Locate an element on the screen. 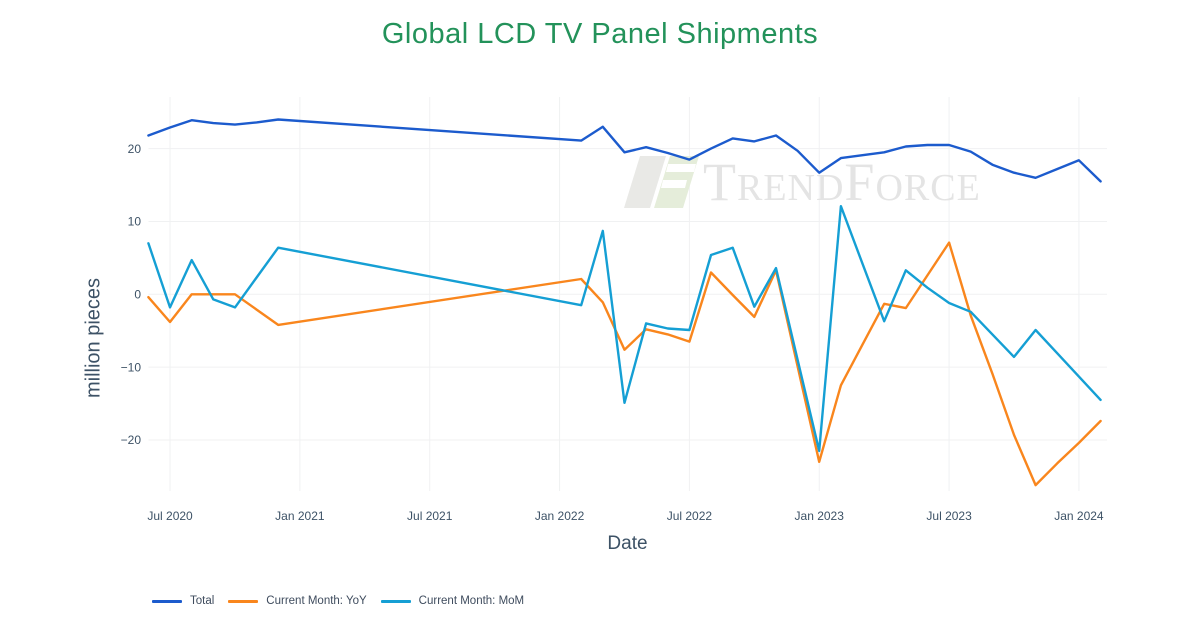  trendforce-watermark: TrendForce is located at coordinates (802, 182).